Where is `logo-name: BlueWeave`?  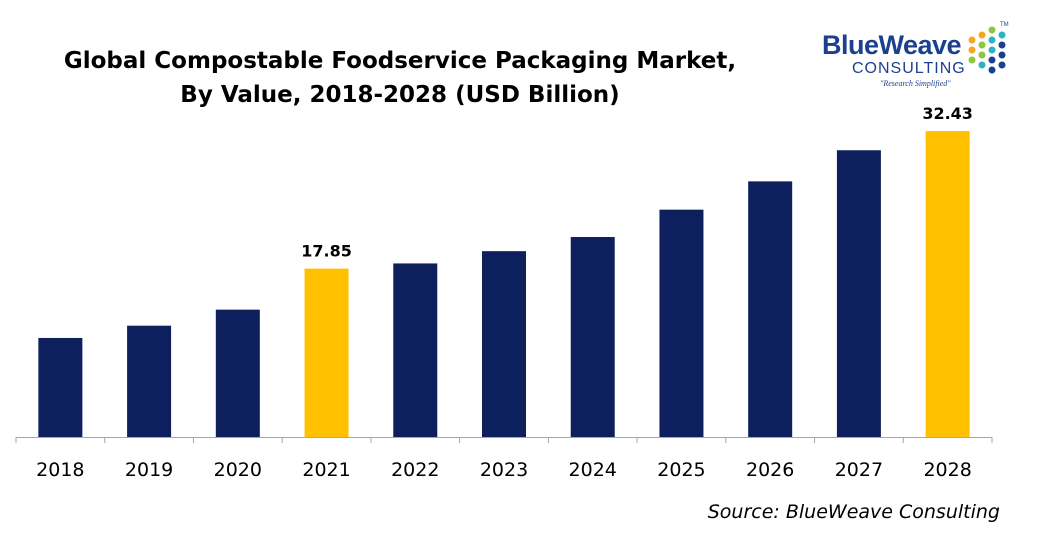
logo-name: BlueWeave is located at coordinates (892, 45).